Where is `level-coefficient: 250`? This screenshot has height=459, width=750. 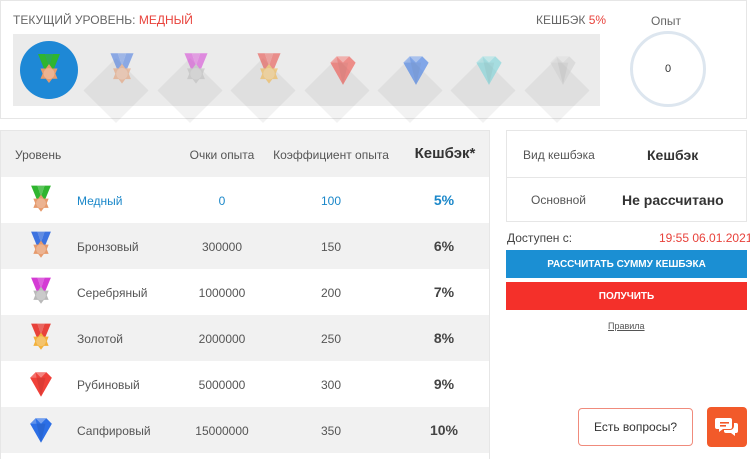 level-coefficient: 250 is located at coordinates (331, 339).